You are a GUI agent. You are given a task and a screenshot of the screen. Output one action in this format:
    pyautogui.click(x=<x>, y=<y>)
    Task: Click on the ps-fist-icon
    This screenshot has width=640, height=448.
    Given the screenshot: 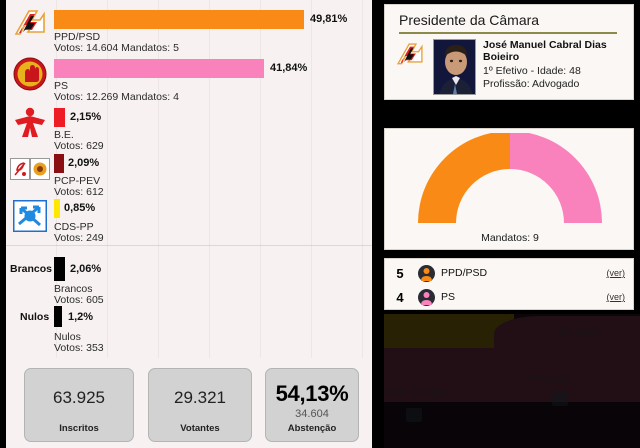 What is the action you would take?
    pyautogui.click(x=30, y=74)
    